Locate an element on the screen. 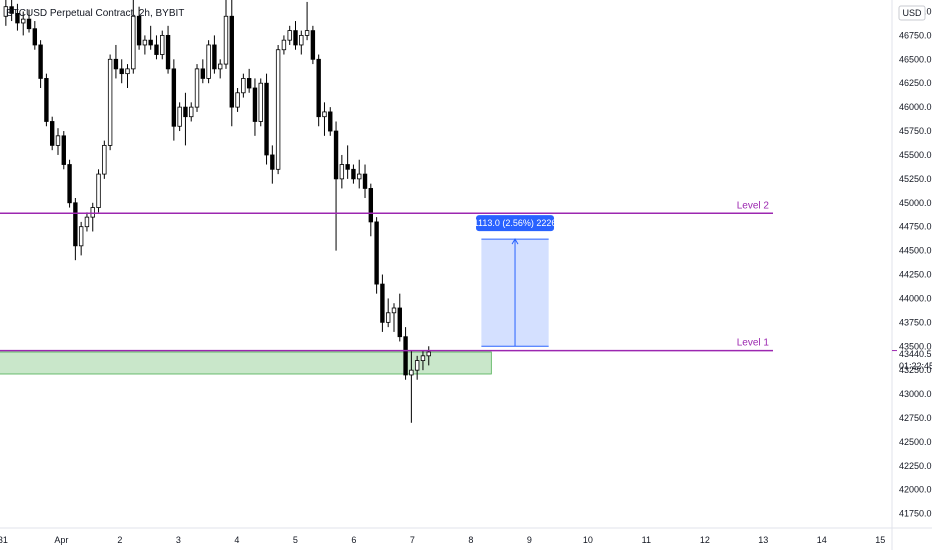 Image resolution: width=932 pixels, height=550 pixels. price-tick-label: 44000.0 is located at coordinates (915, 298).